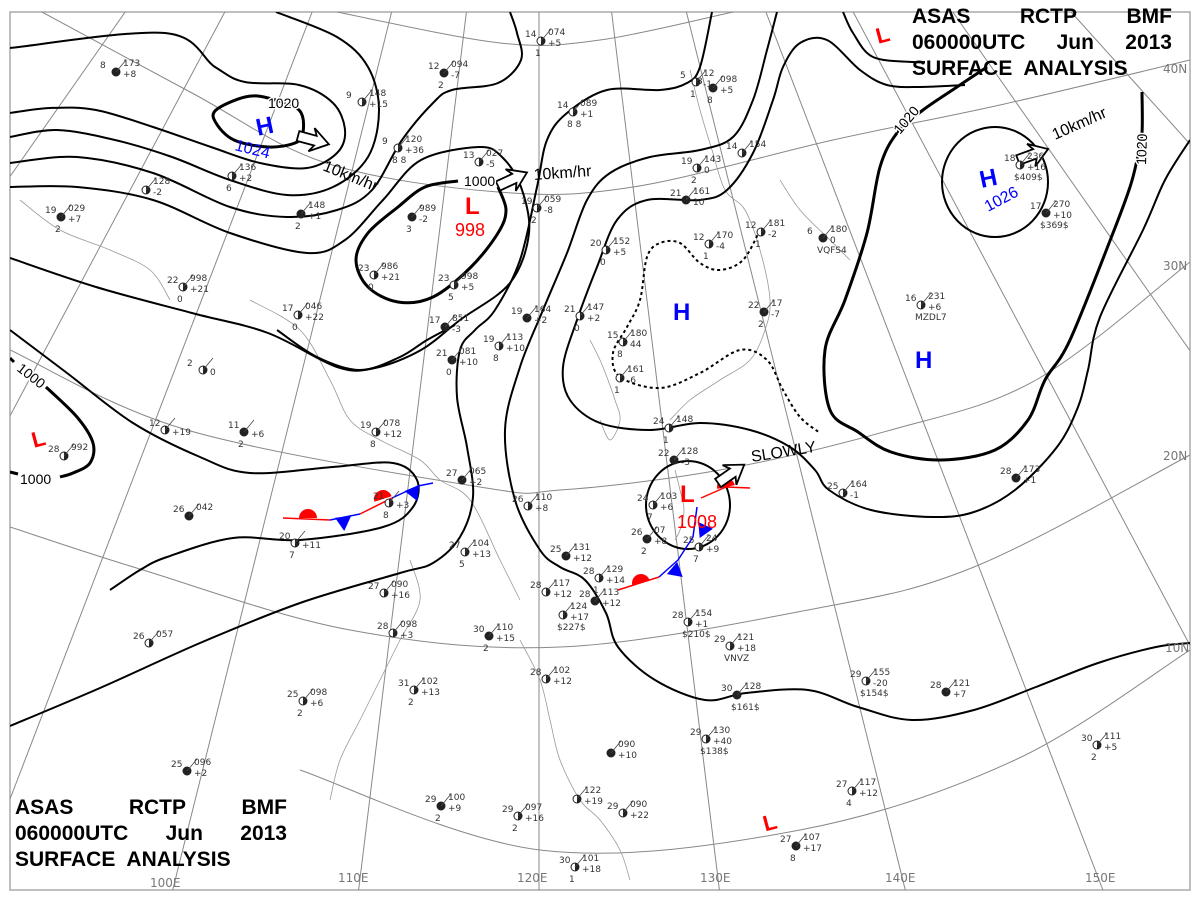 This screenshot has width=1200, height=900. I want to click on lon-label-110e: 110E, so click(353, 878).